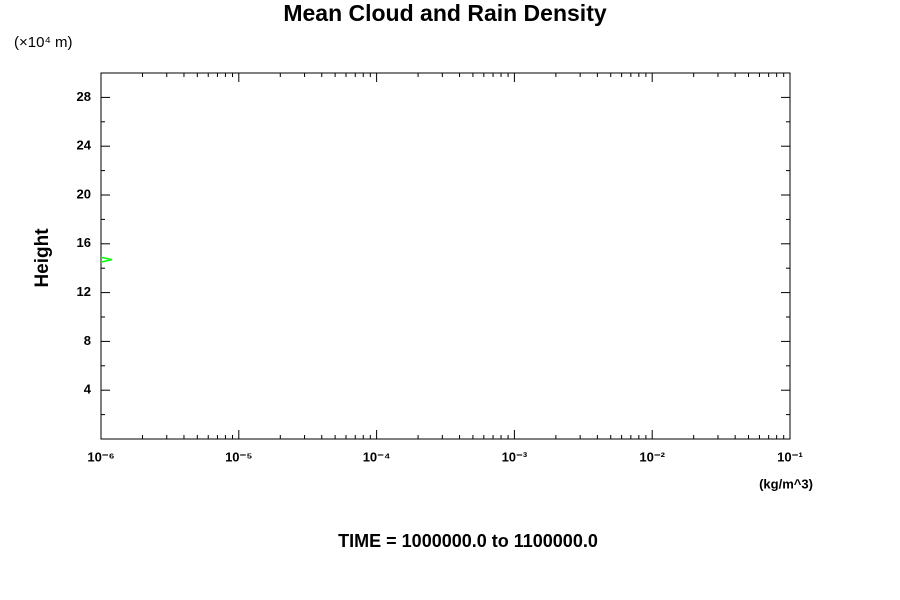  I want to click on y-tick-label: 4, so click(88, 389).